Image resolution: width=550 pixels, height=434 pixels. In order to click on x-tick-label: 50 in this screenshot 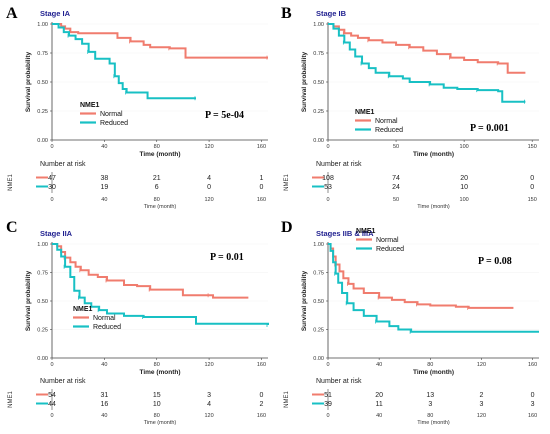, I will do `click(396, 147)`.